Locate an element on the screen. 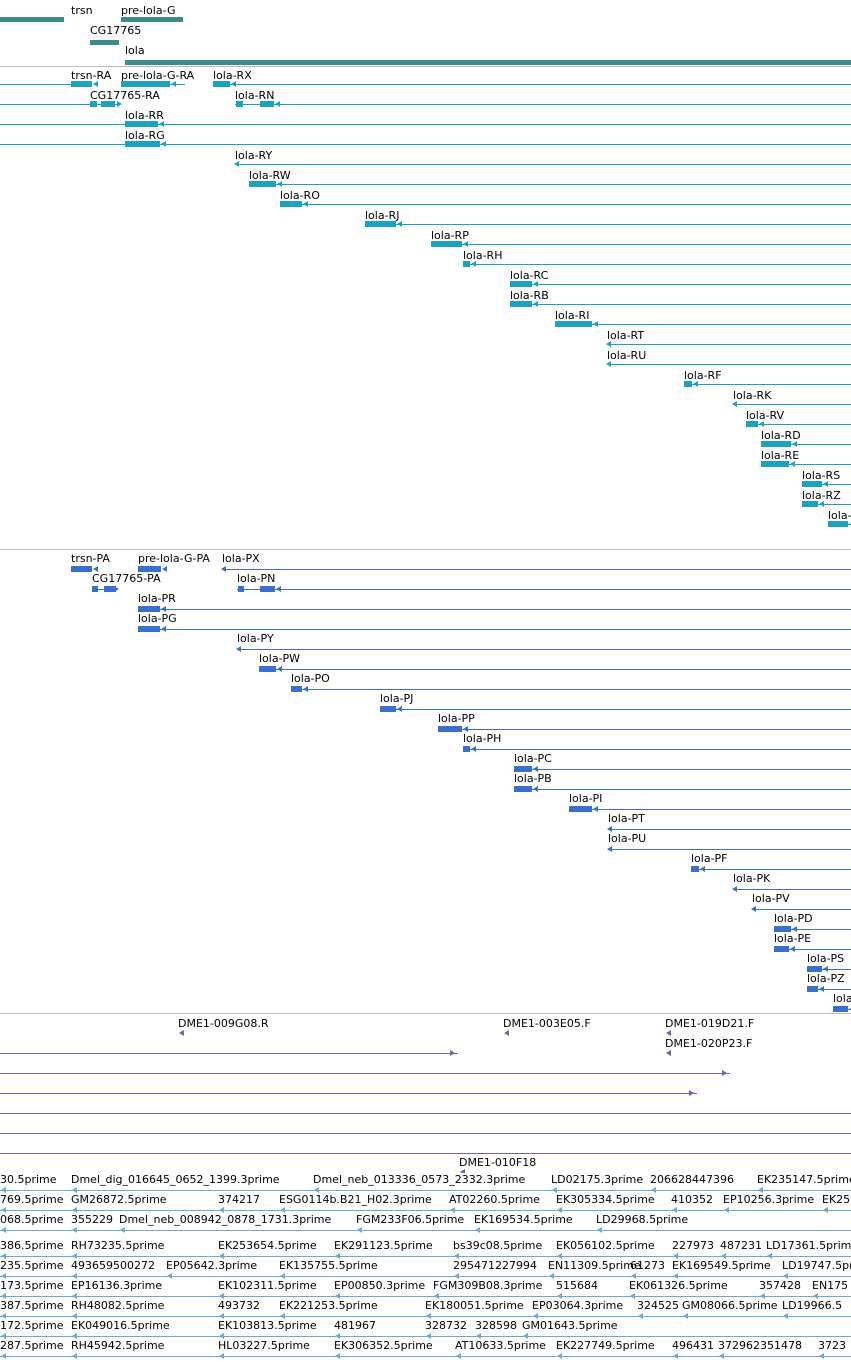  feature-label: DME1-020P23.F is located at coordinates (709, 1043).